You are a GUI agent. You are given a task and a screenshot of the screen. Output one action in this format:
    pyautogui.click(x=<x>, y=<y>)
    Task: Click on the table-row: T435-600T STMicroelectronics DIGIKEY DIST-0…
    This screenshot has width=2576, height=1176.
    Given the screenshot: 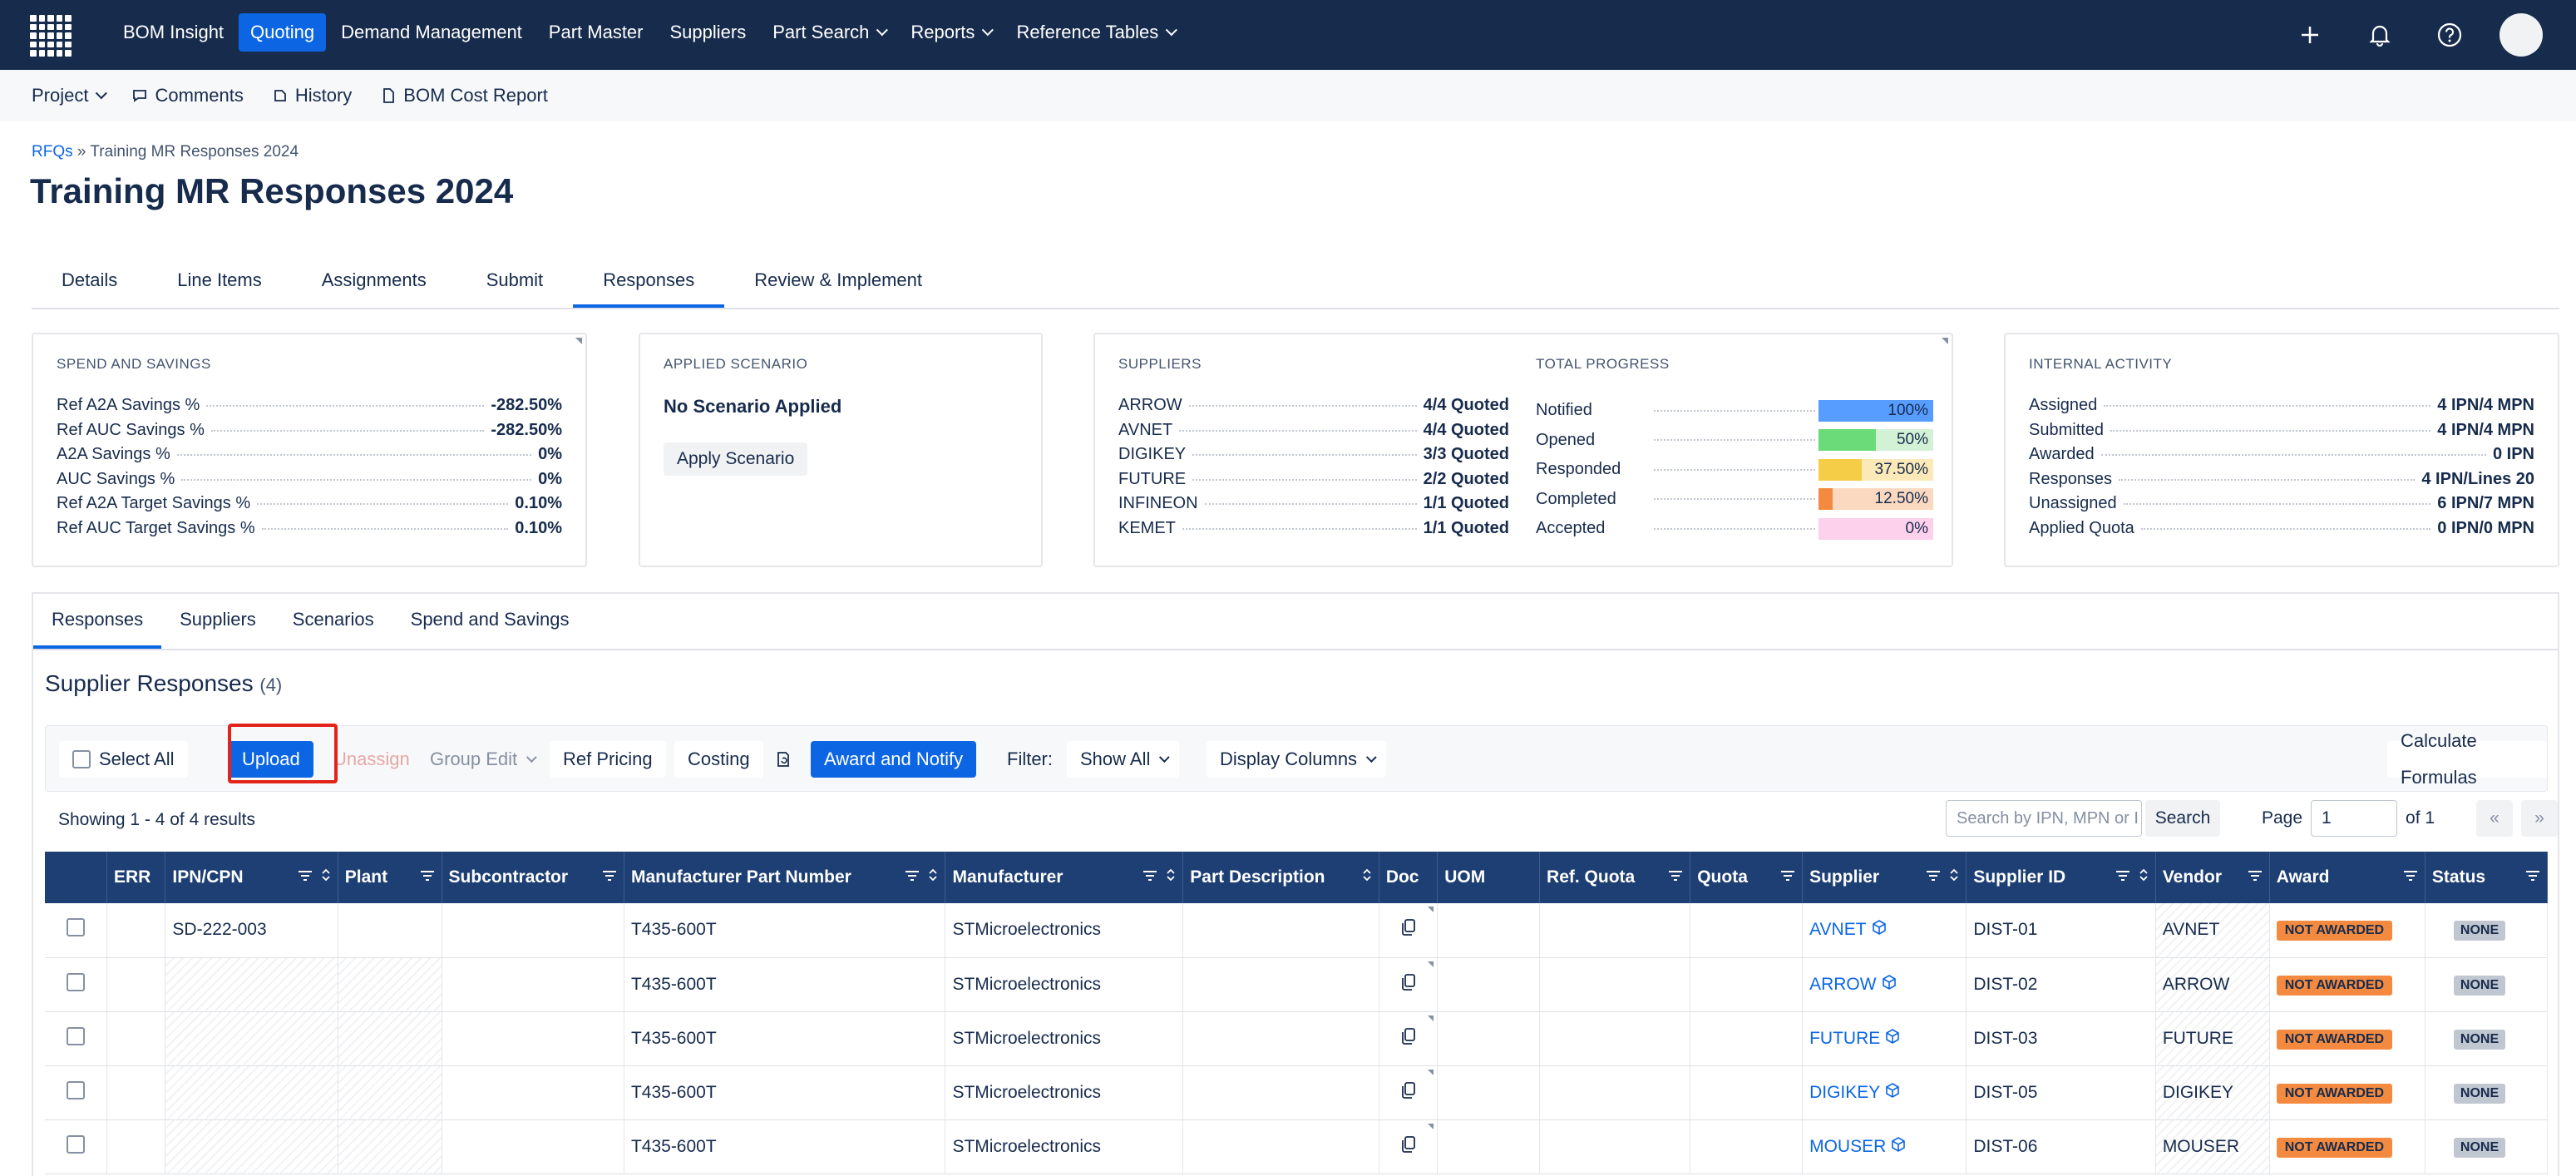 What is the action you would take?
    pyautogui.click(x=1297, y=1092)
    